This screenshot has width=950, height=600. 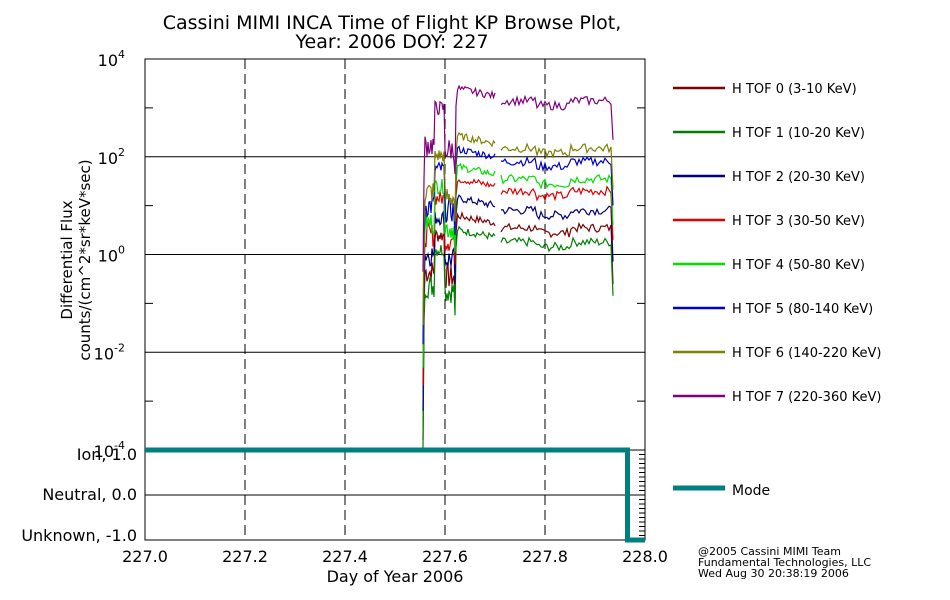 What do you see at coordinates (557, 266) in the screenshot?
I see `series-line-1-b` at bounding box center [557, 266].